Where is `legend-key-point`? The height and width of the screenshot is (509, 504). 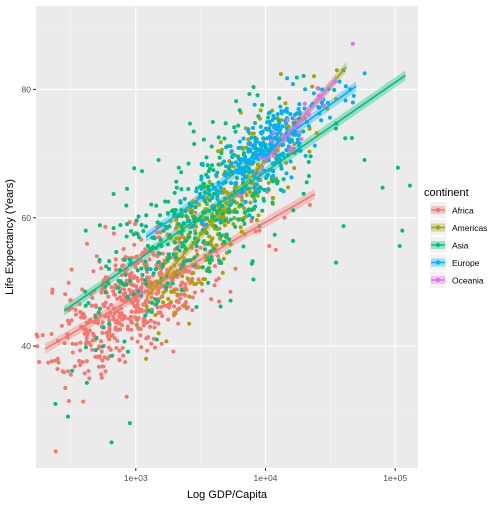
legend-key-point is located at coordinates (438, 262).